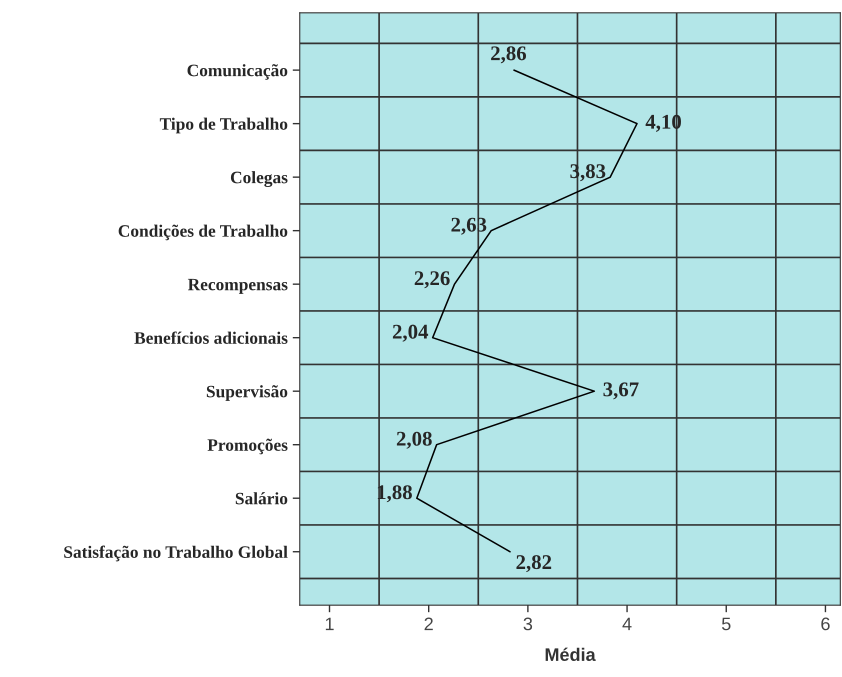 The image size is (842, 677). I want to click on y-tick-label: Colegas, so click(259, 179).